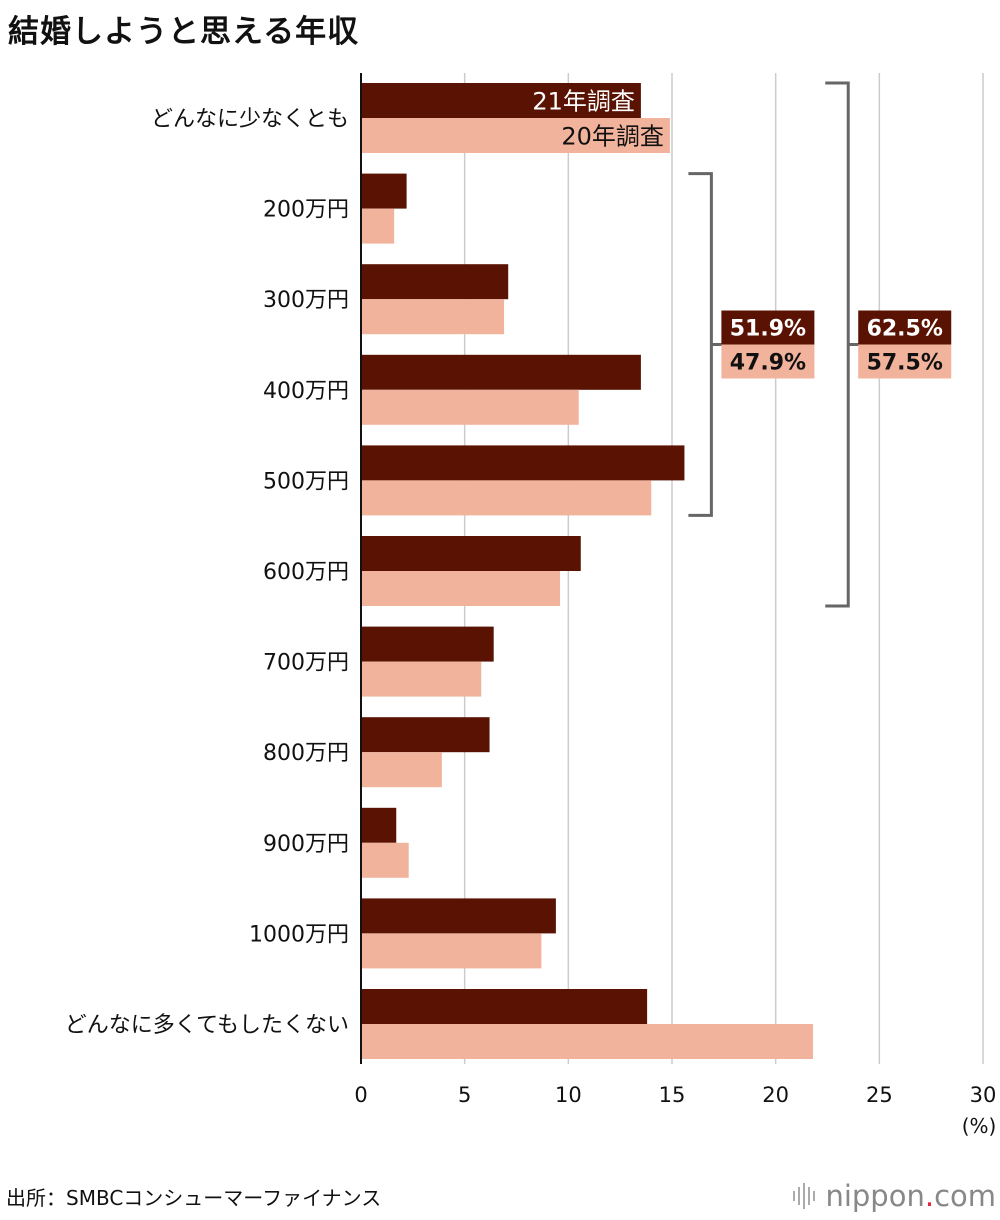 The width and height of the screenshot is (1000, 1220). I want to click on chart-title: 結婚しようと思える年収, so click(184, 32).